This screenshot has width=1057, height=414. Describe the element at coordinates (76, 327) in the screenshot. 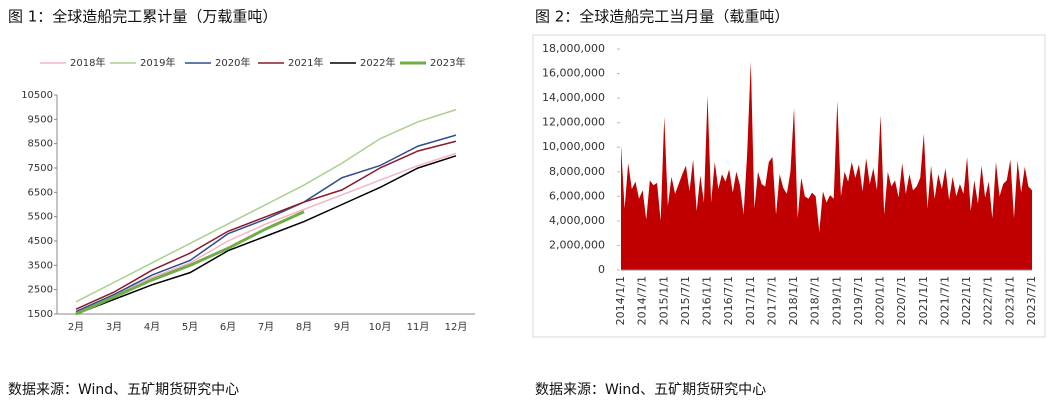

I see `x-tick-label: 2月` at that location.